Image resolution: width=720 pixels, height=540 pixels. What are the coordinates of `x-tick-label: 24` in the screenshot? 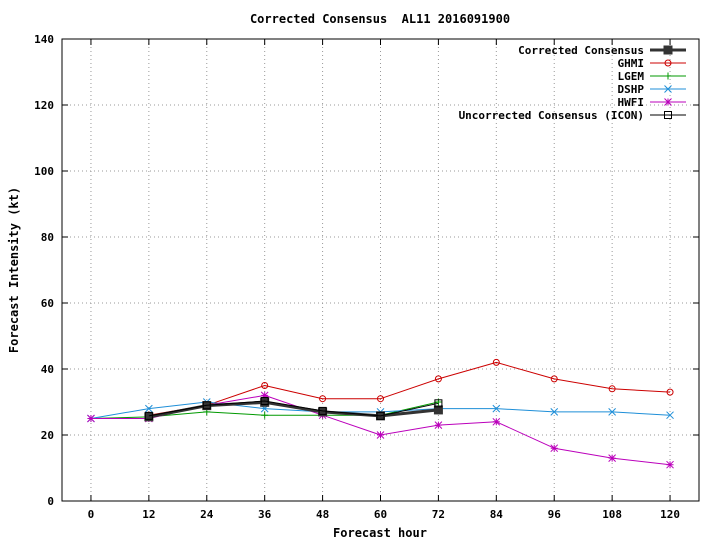 It's located at (207, 514).